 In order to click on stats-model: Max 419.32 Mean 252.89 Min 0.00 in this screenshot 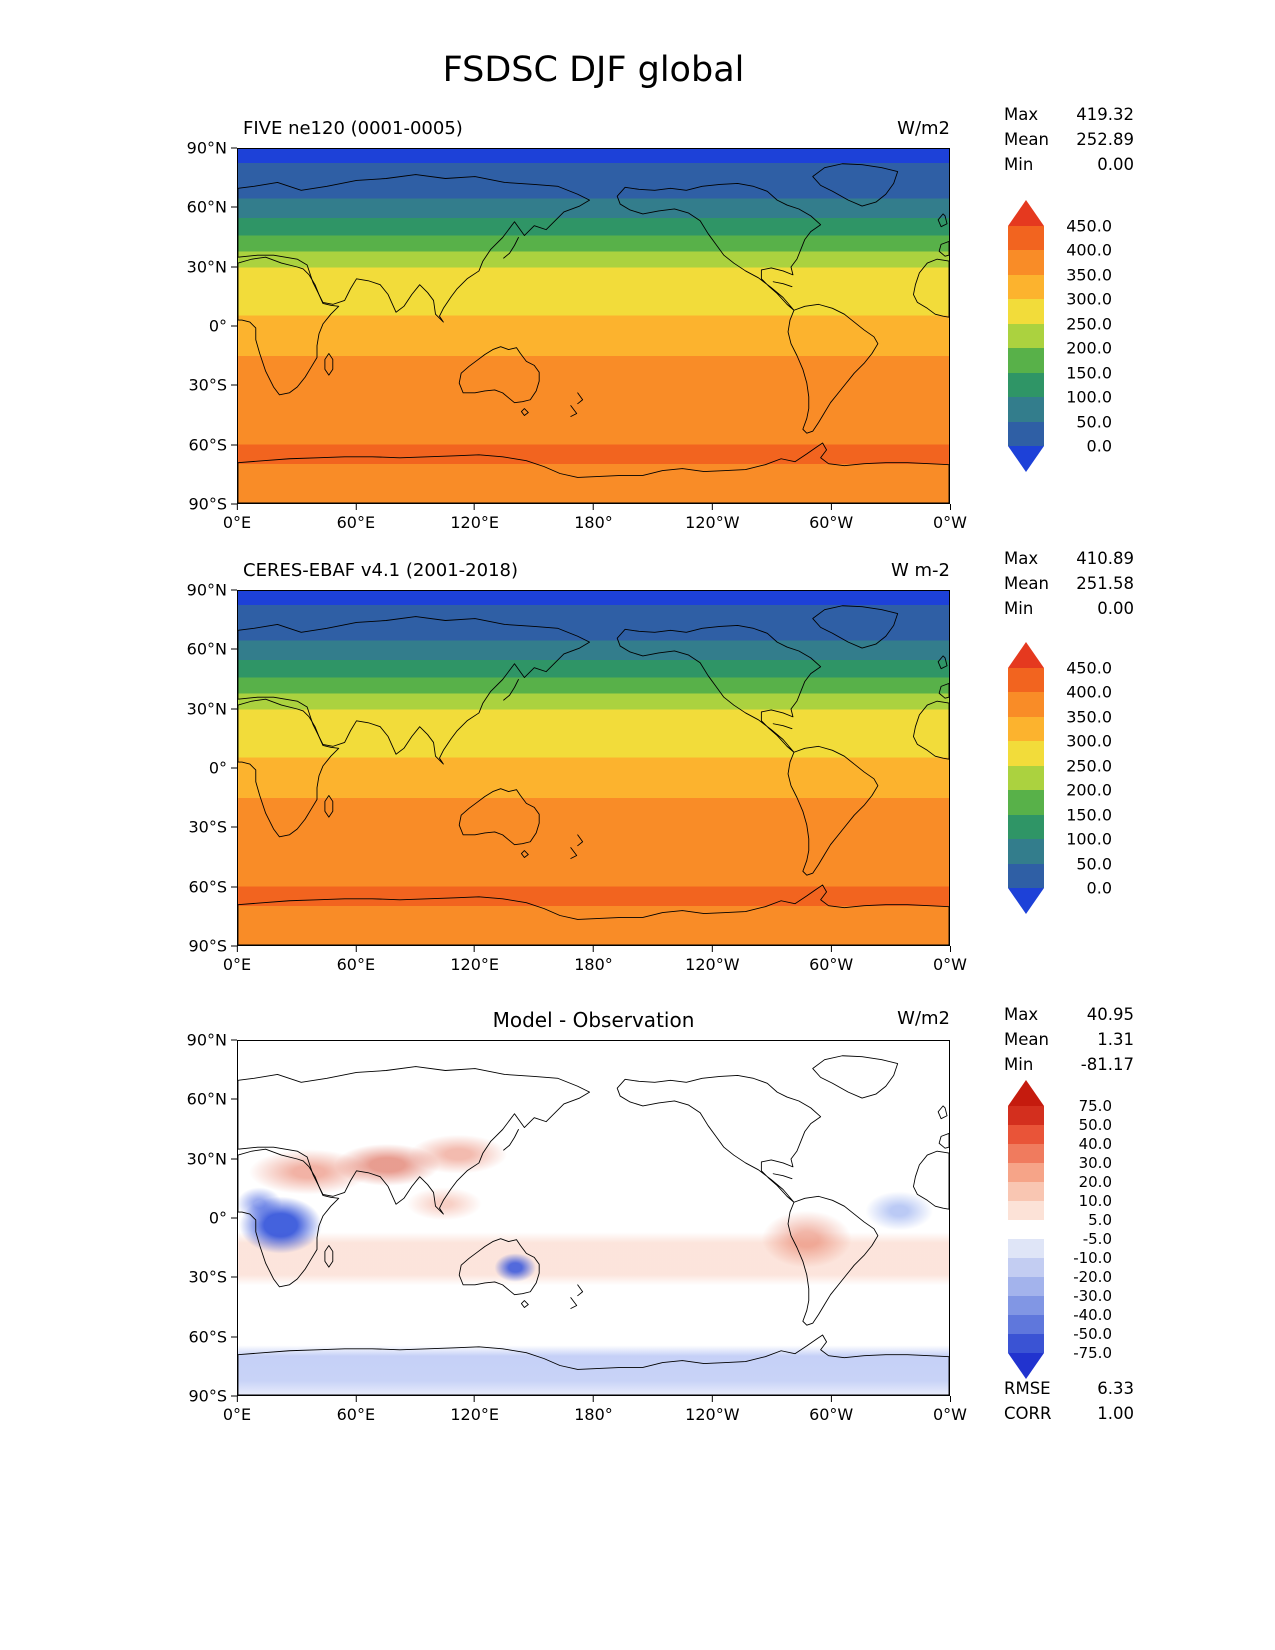, I will do `click(1069, 139)`.